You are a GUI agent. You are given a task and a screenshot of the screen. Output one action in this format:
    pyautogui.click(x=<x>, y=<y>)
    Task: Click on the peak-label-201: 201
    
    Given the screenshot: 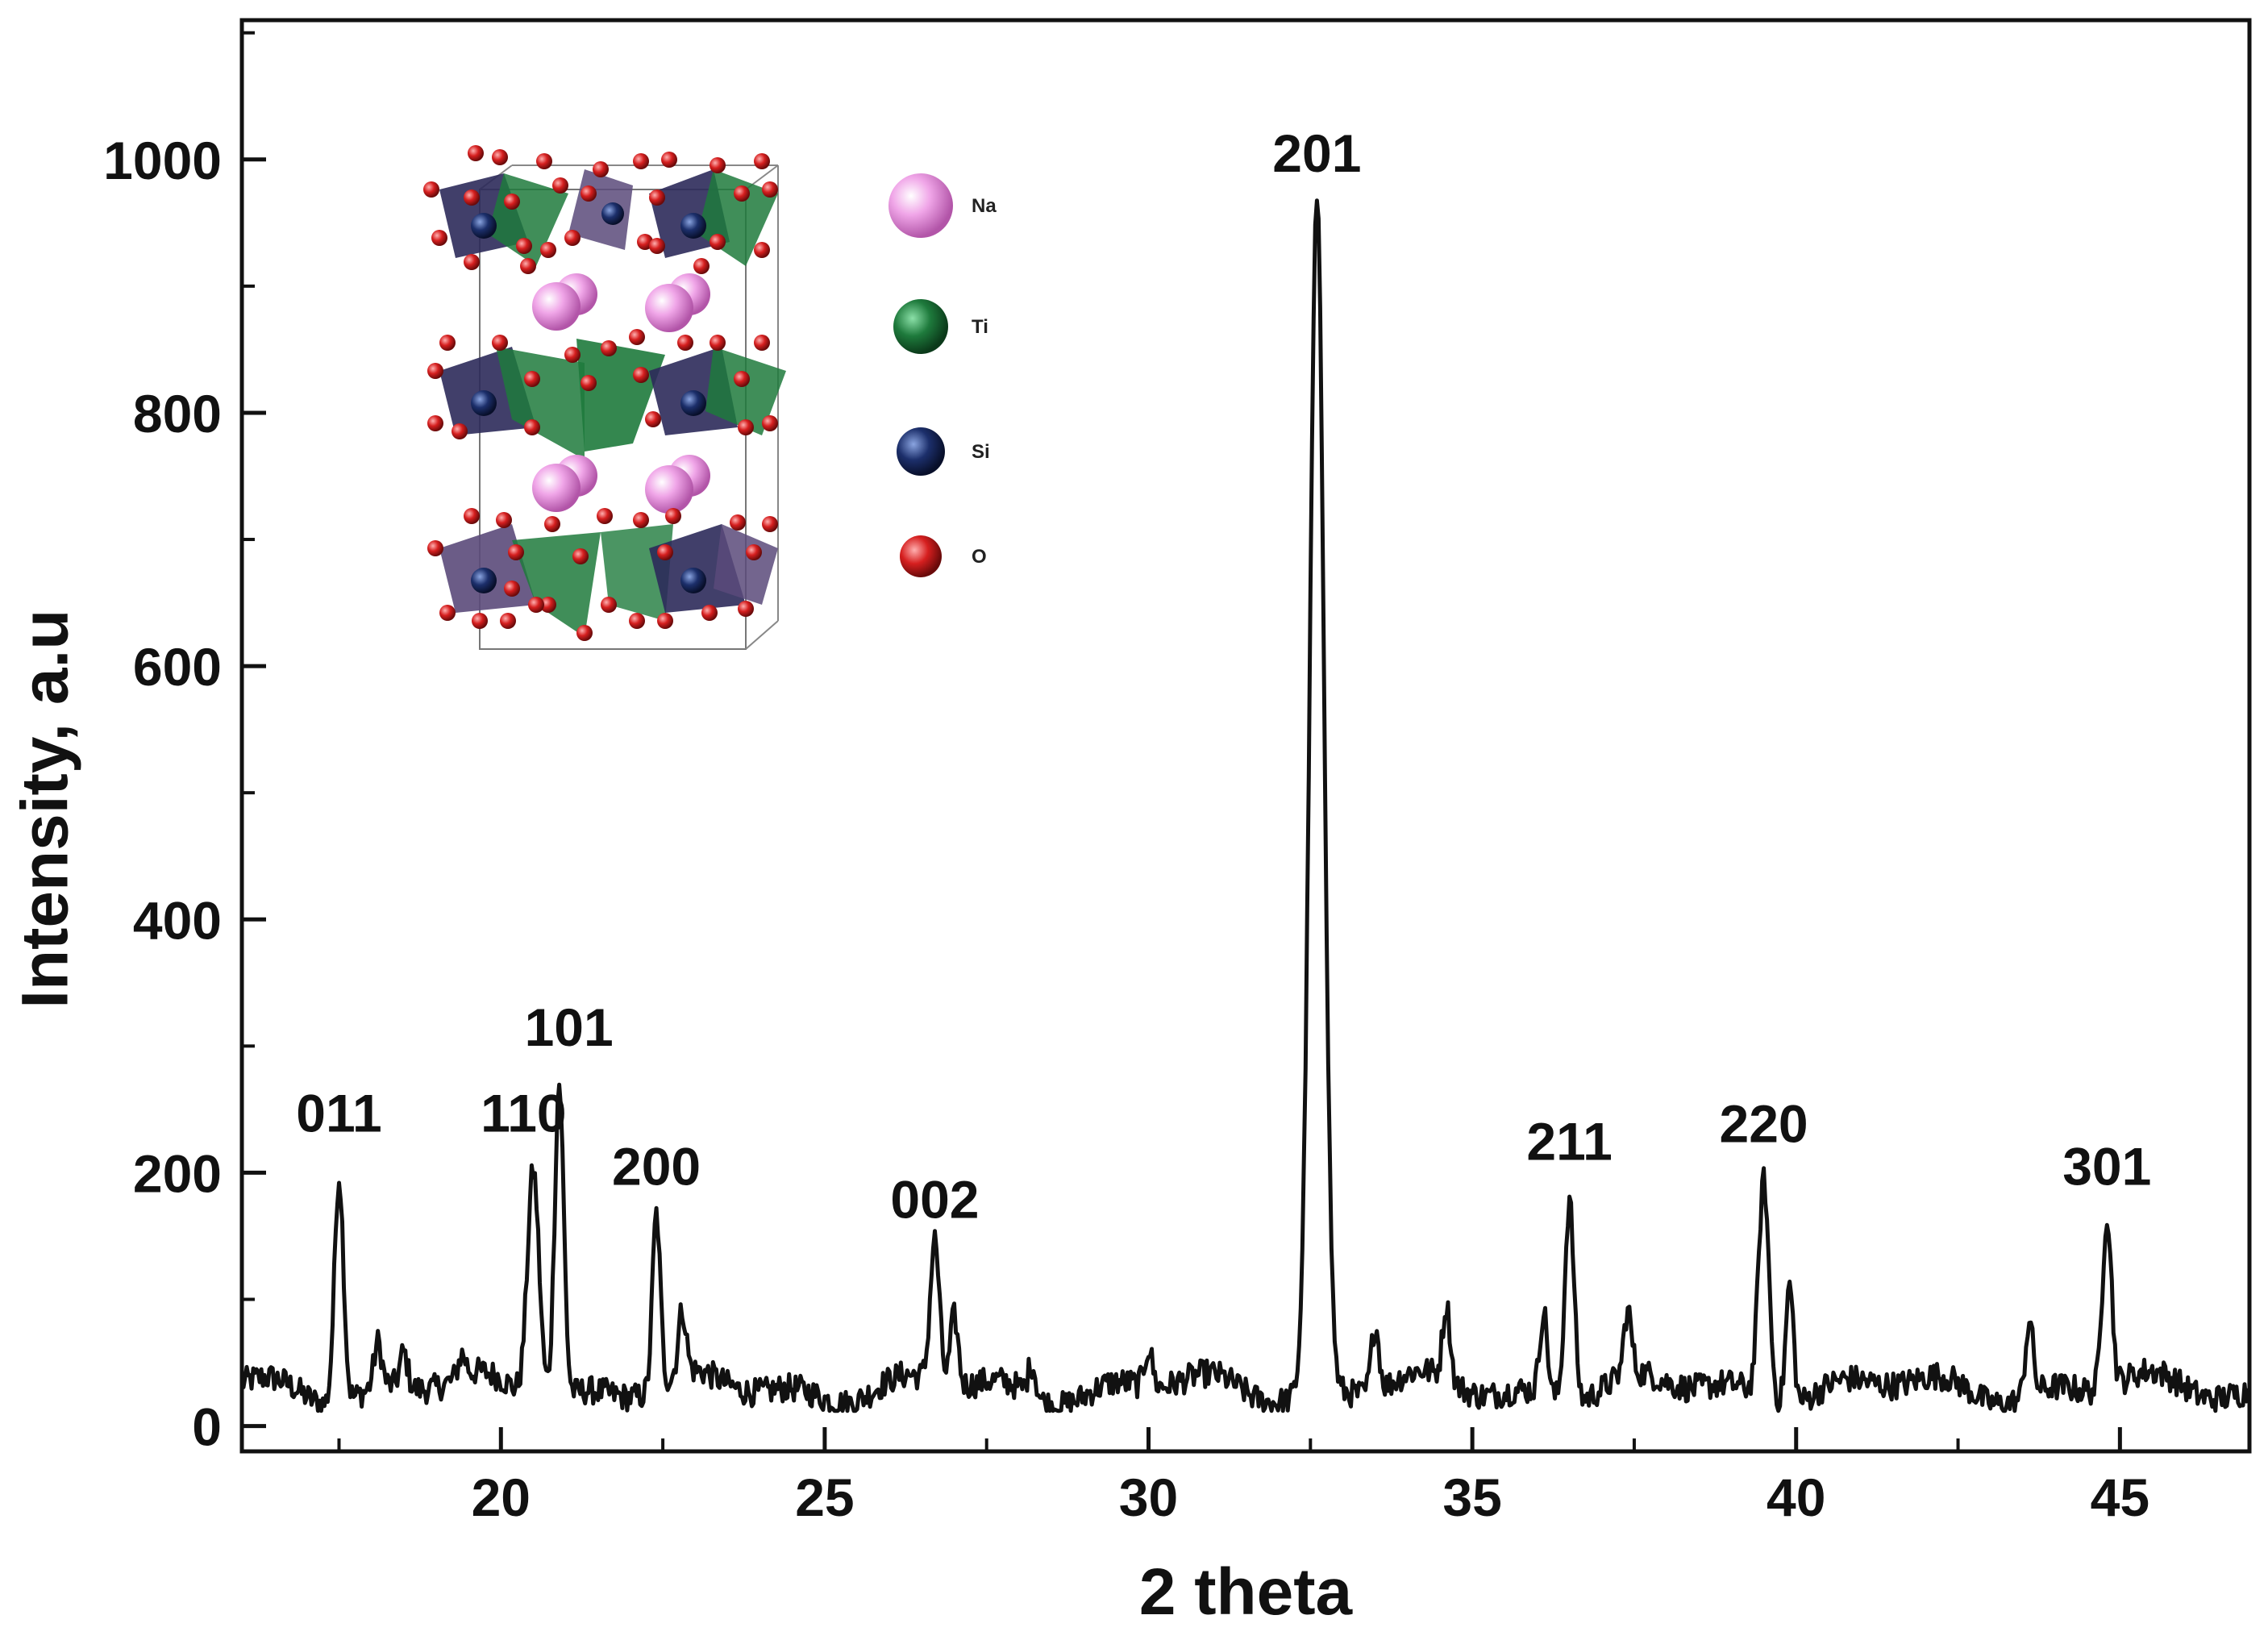 What is the action you would take?
    pyautogui.click(x=1317, y=153)
    